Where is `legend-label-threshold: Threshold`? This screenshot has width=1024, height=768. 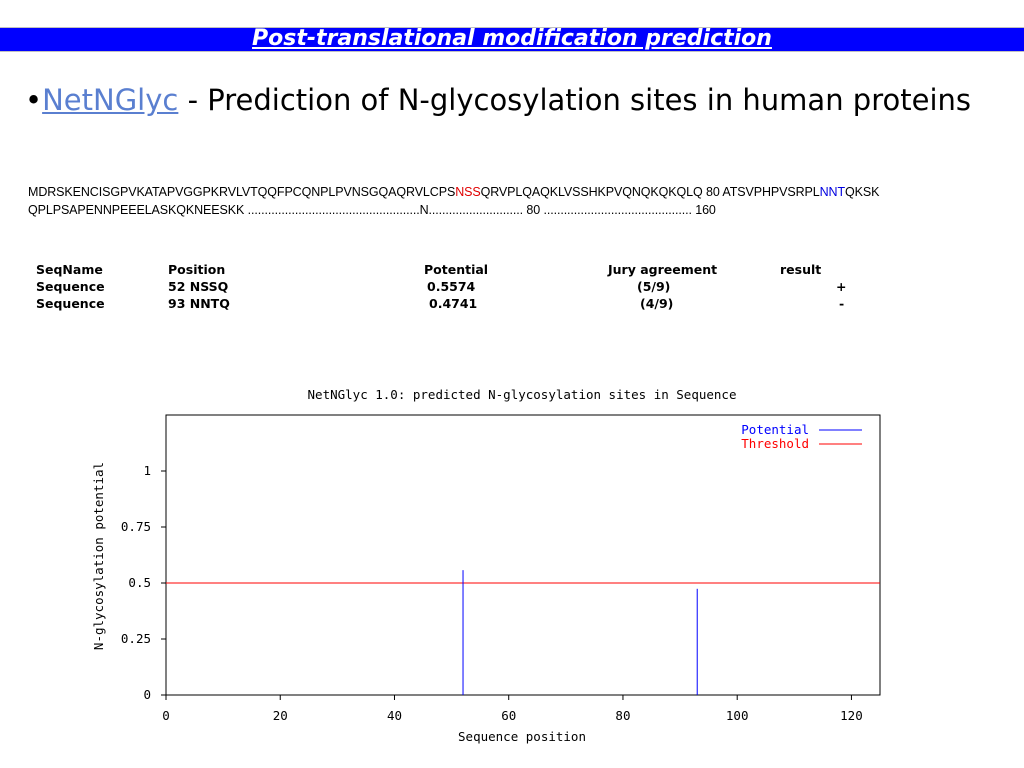
legend-label-threshold: Threshold is located at coordinates (775, 443).